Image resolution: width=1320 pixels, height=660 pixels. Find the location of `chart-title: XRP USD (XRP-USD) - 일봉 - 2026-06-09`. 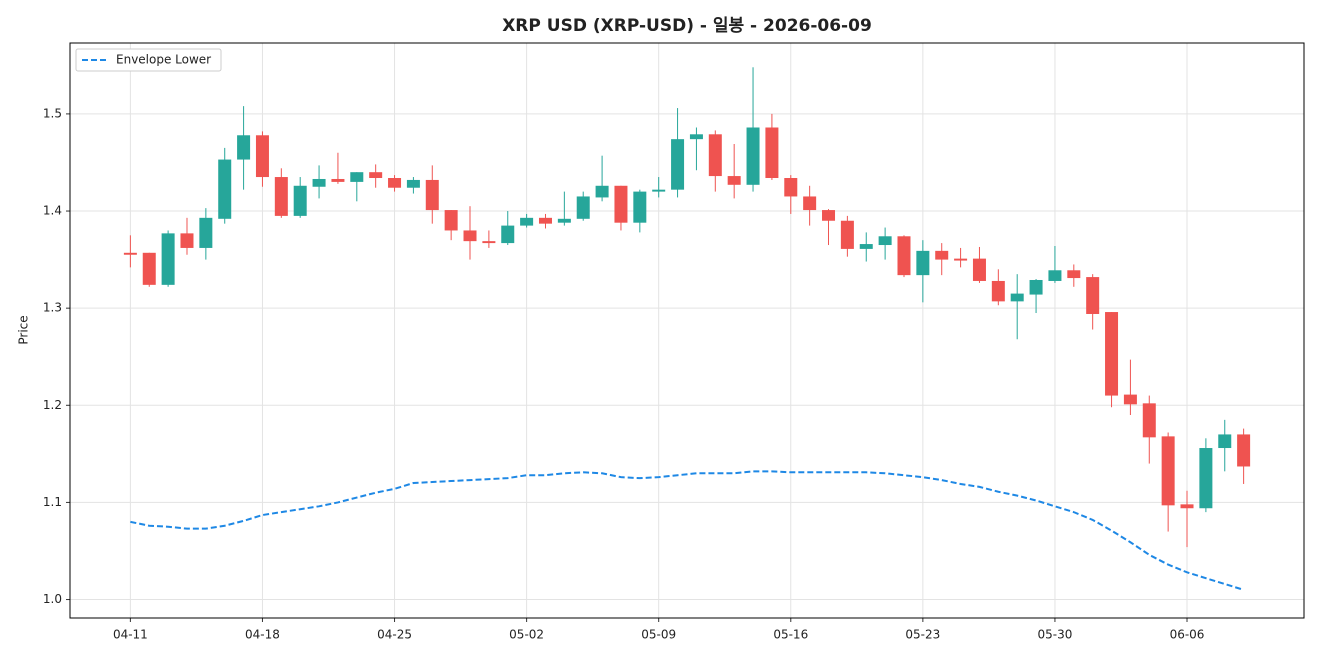

chart-title: XRP USD (XRP-USD) - 일봉 - 2026-06-09 is located at coordinates (687, 26).